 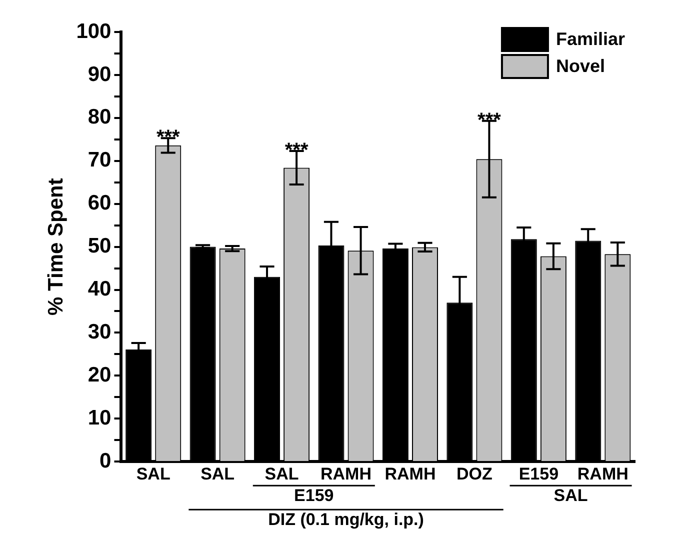 What do you see at coordinates (56, 247) in the screenshot?
I see `y-axis-title: % Time Spent` at bounding box center [56, 247].